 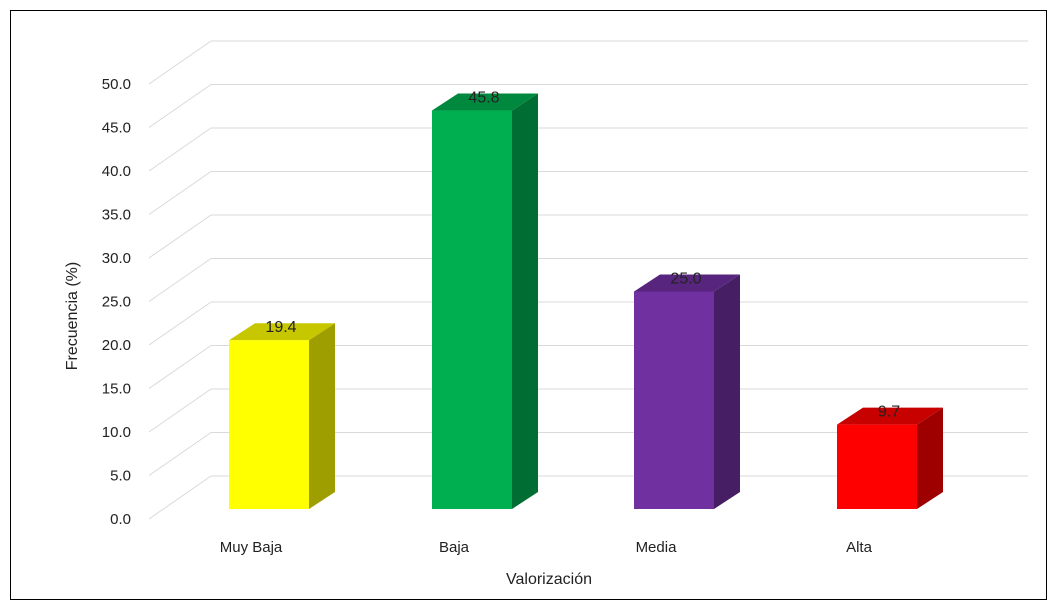 I want to click on bar-baja: 45.8, so click(x=485, y=299).